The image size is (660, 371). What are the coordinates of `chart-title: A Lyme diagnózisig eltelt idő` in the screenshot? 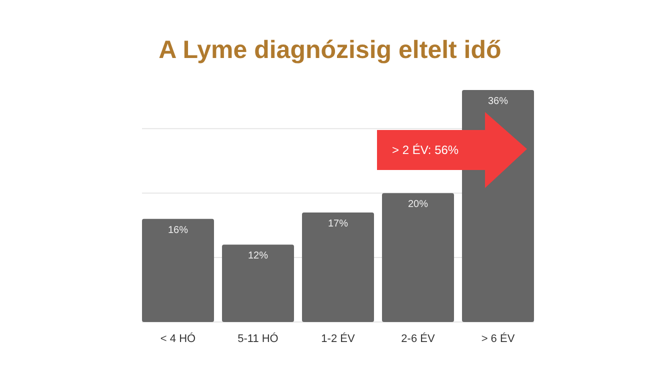 It's located at (330, 50).